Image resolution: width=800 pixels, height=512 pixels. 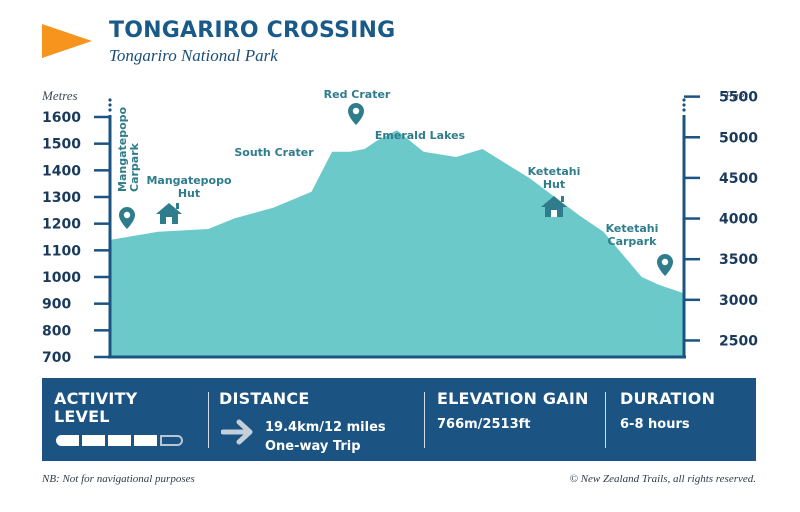 What do you see at coordinates (118, 479) in the screenshot?
I see `footer-note: NB: Not for navigational purposes` at bounding box center [118, 479].